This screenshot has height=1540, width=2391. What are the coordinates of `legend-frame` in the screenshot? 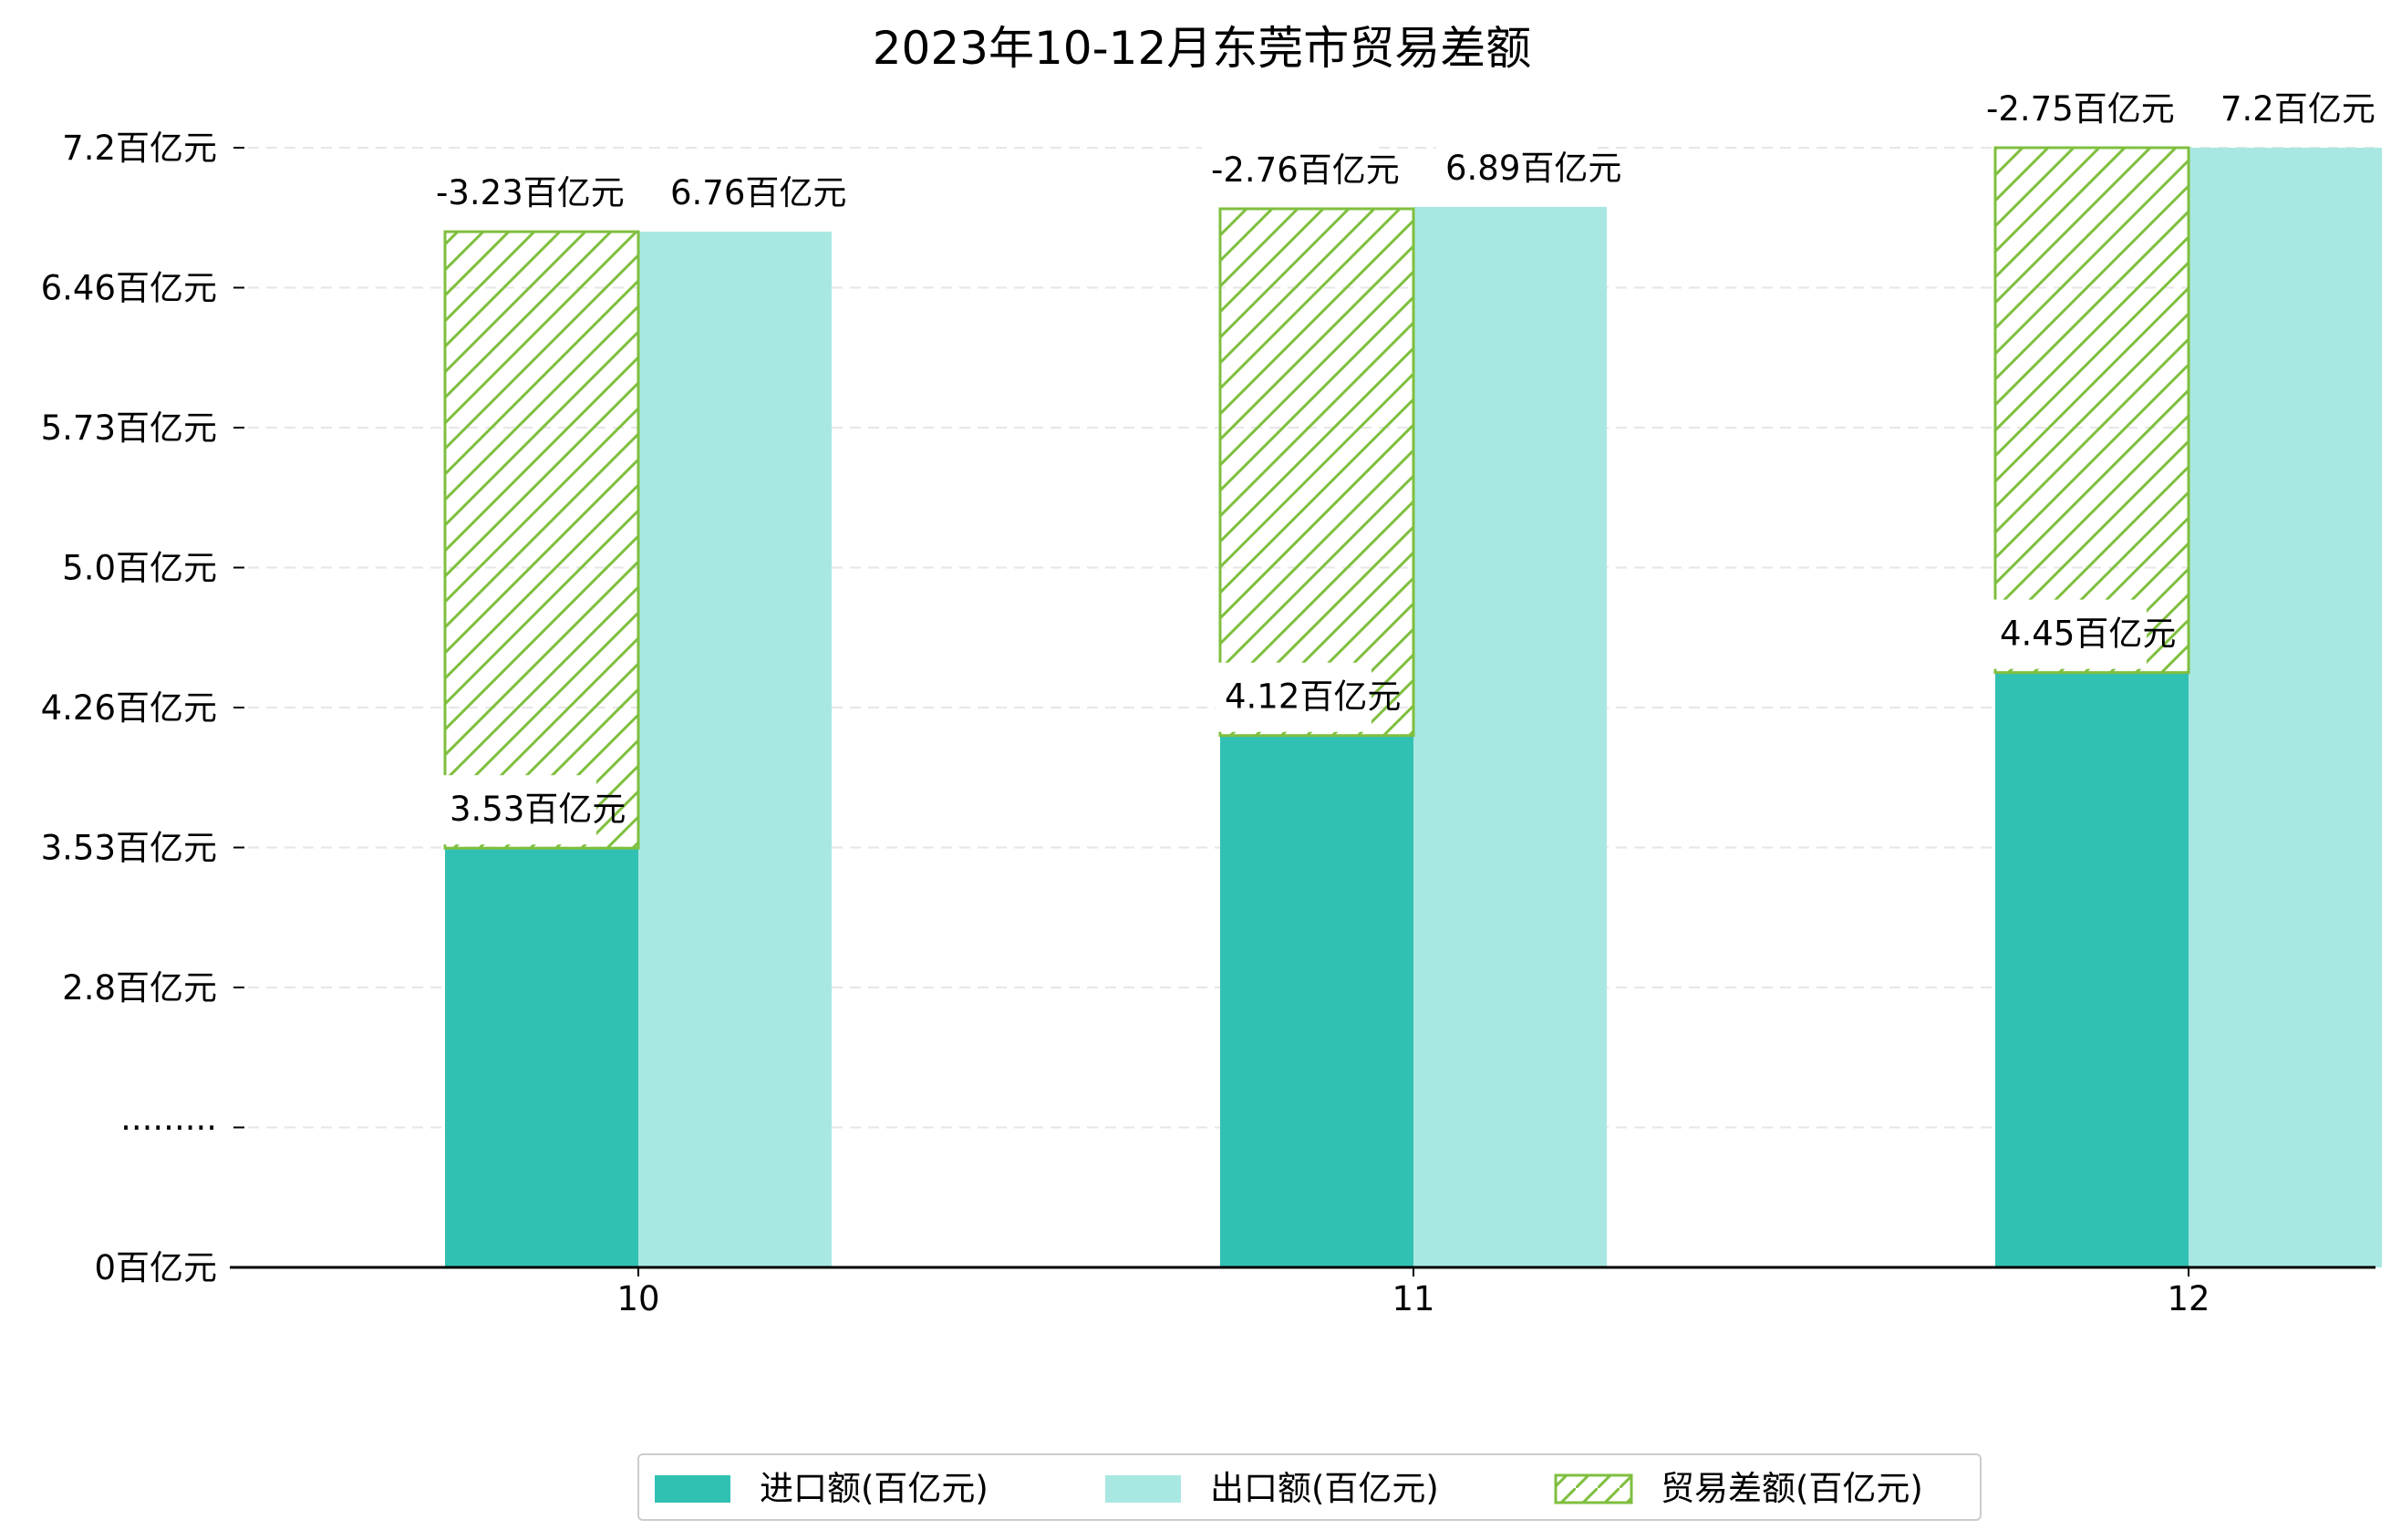 It's located at (1310, 1487).